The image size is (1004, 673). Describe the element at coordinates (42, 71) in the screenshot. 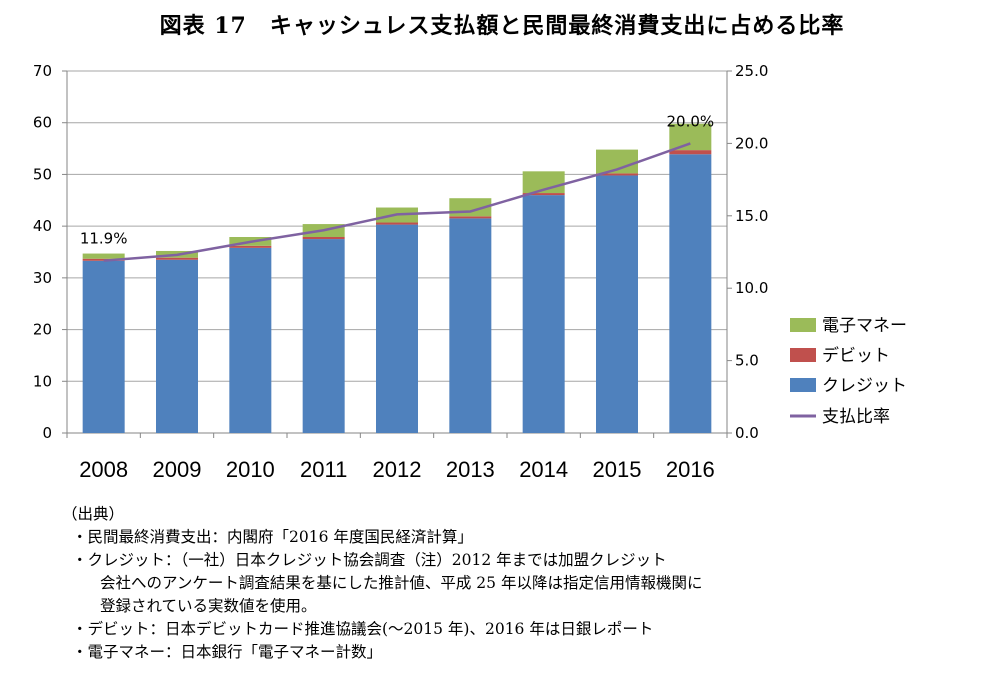

I see `left-tick-label: 70` at that location.